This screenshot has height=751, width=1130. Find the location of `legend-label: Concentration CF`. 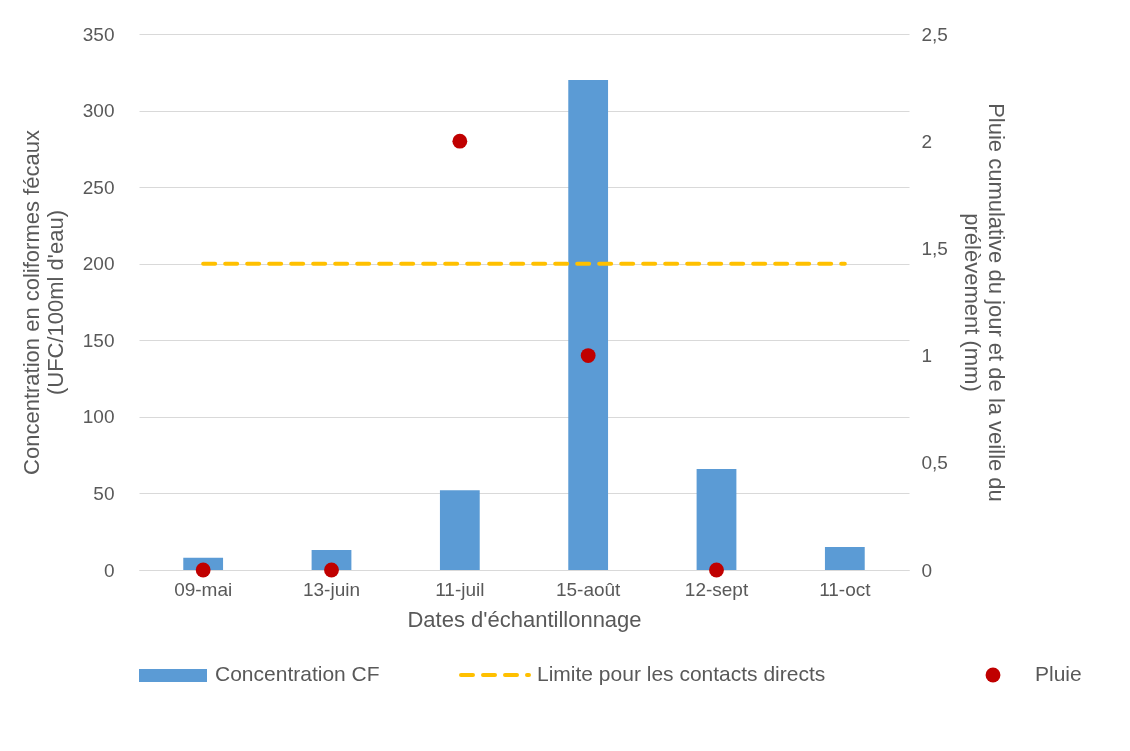

legend-label: Concentration CF is located at coordinates (297, 673).